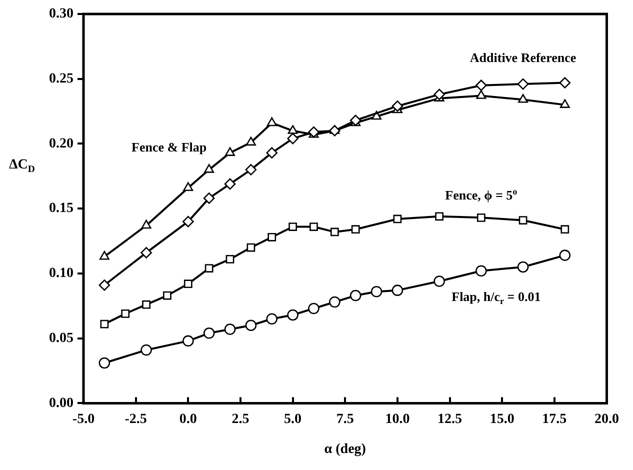 The height and width of the screenshot is (470, 633). Describe the element at coordinates (188, 420) in the screenshot. I see `x-tick-label: 0.0` at that location.